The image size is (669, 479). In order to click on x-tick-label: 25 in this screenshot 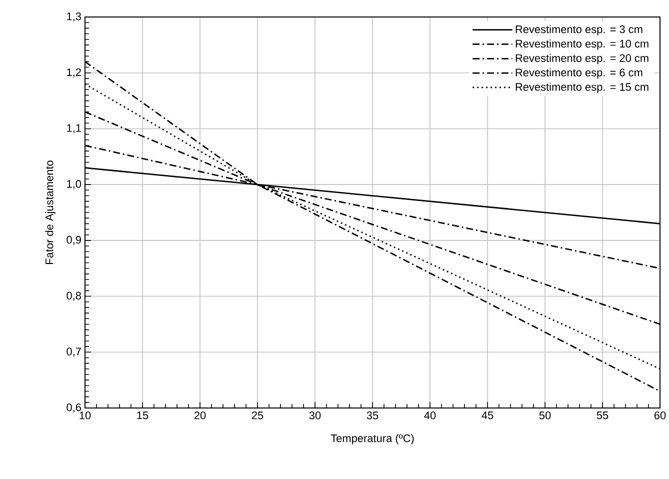, I will do `click(258, 416)`.